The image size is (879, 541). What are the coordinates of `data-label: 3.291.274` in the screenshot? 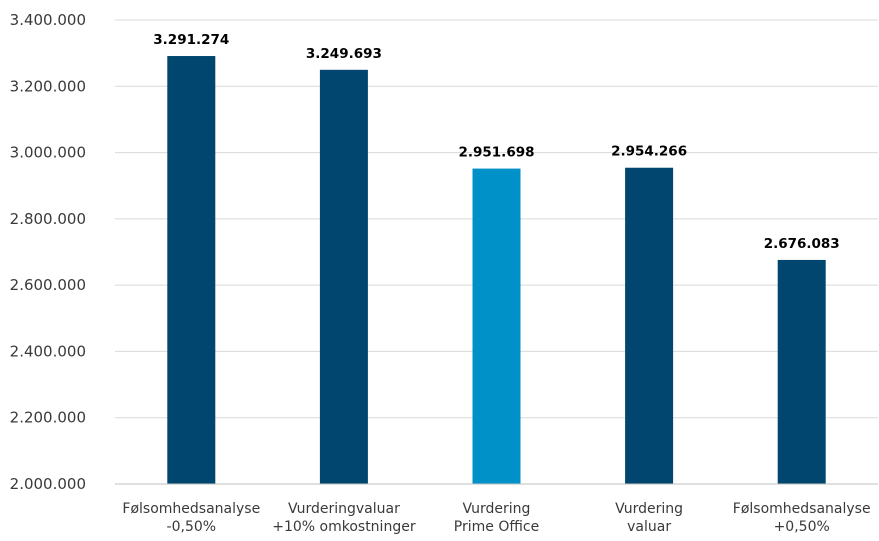 It's located at (191, 40).